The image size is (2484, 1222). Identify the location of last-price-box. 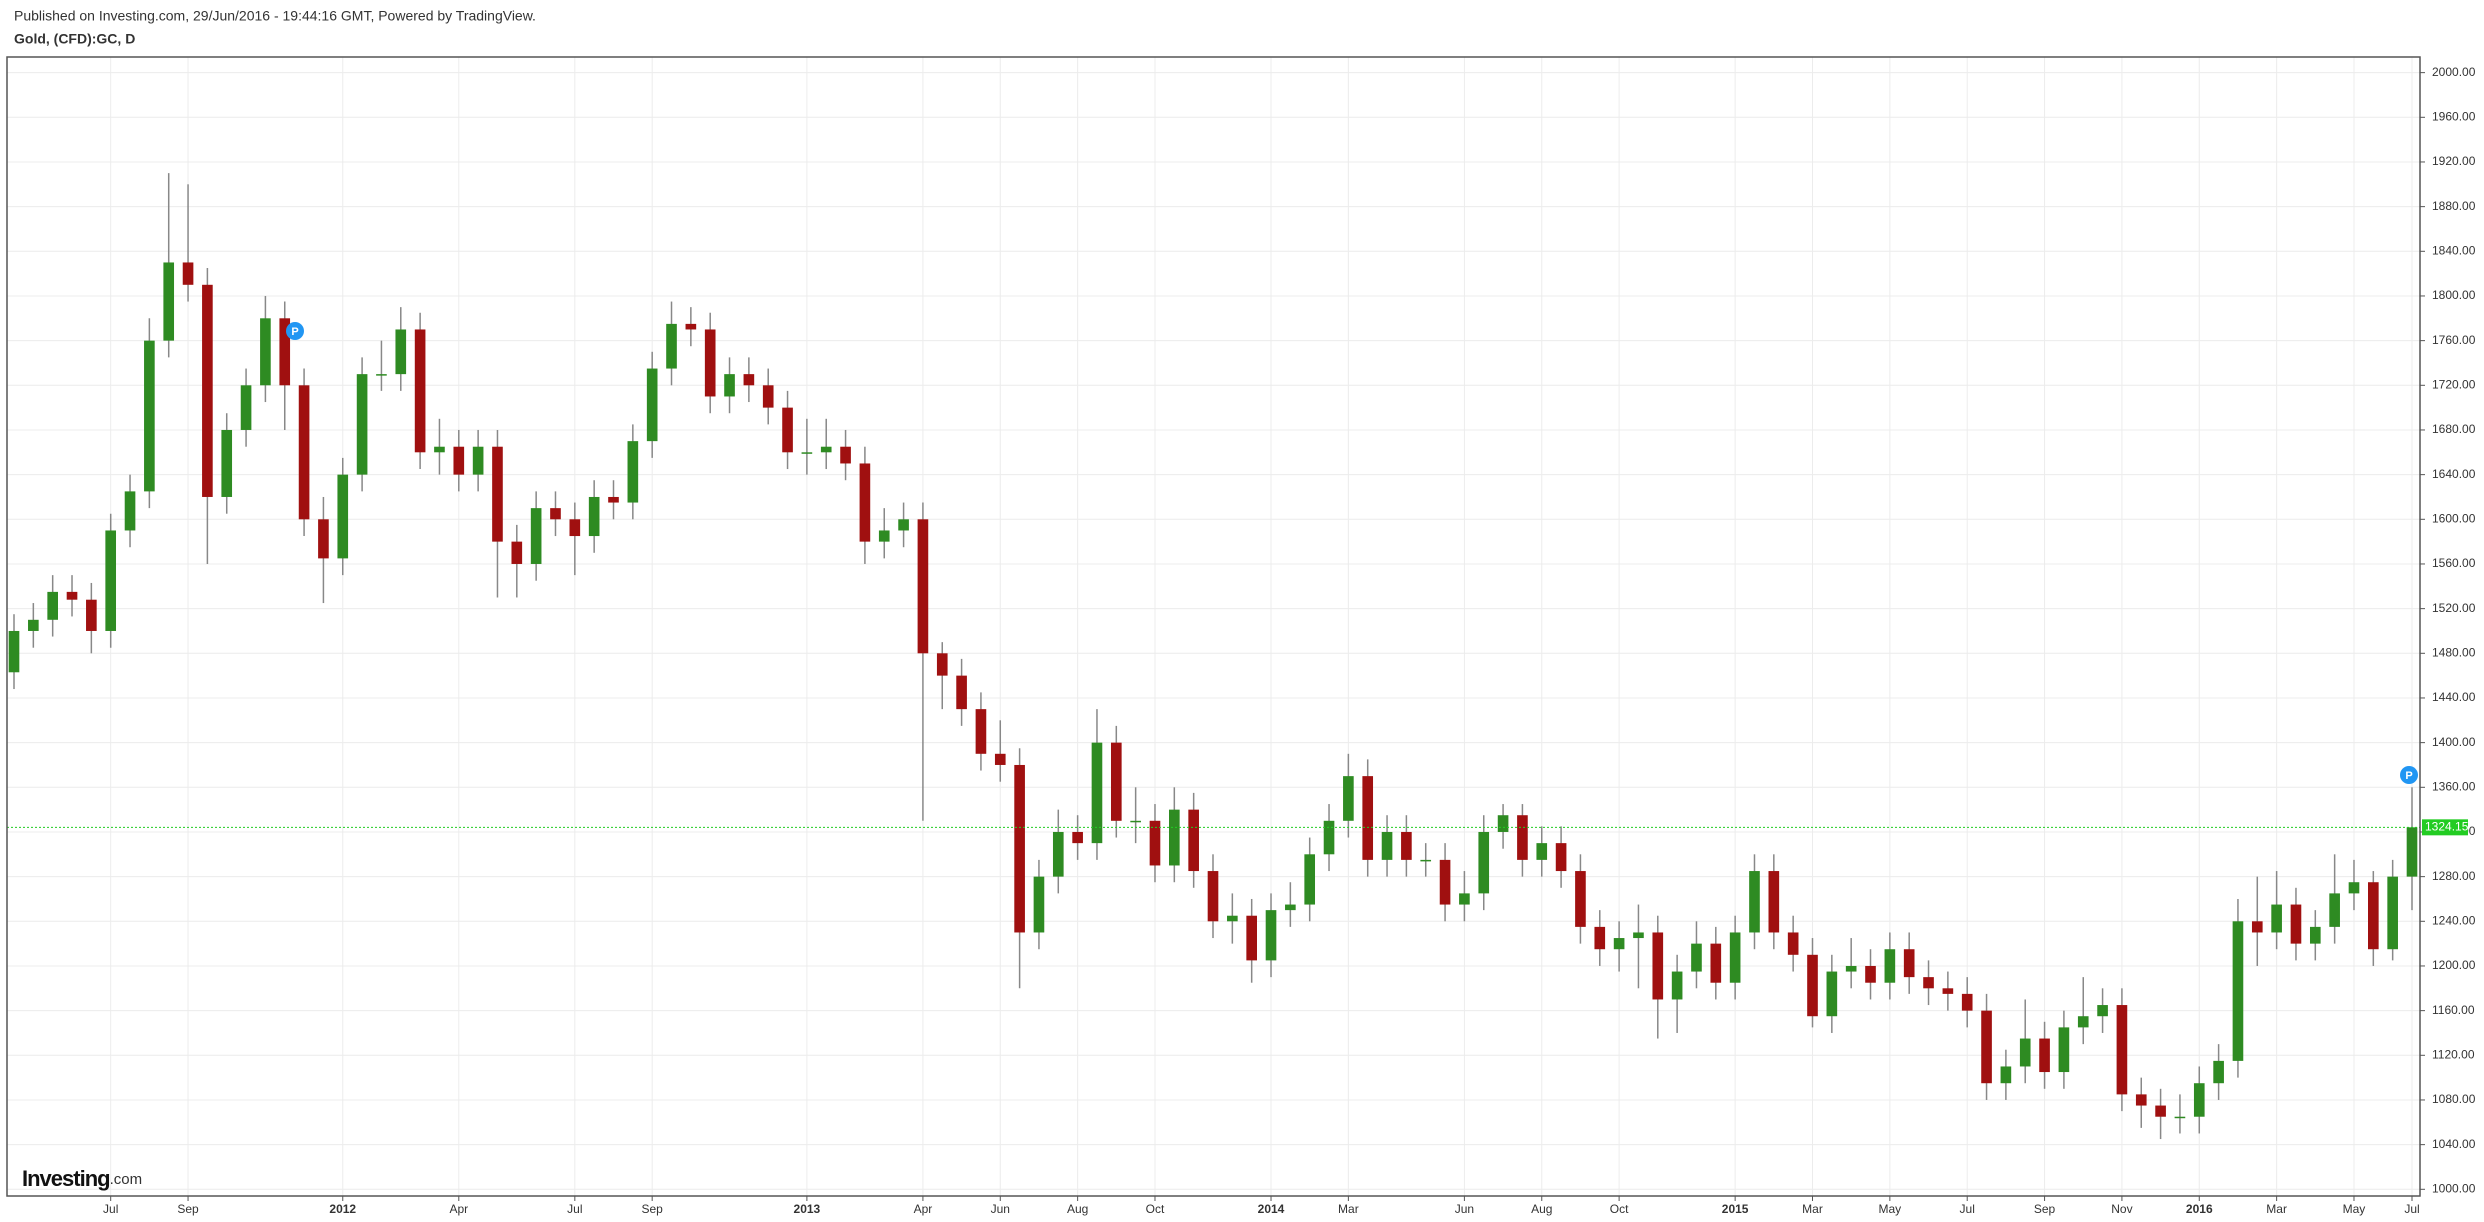
(2445, 827).